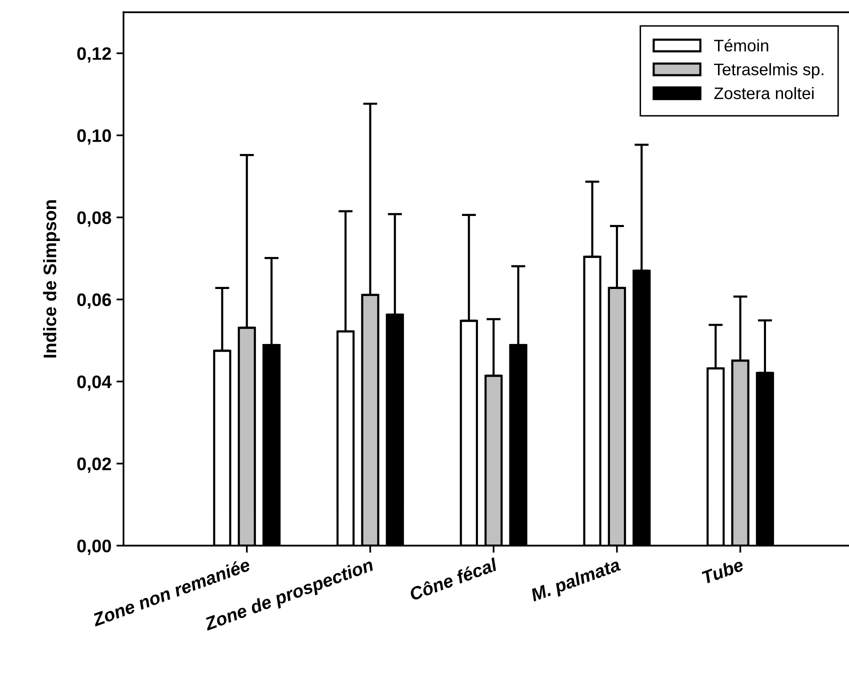  Describe the element at coordinates (722, 571) in the screenshot. I see `x-tick-label: Tube` at that location.